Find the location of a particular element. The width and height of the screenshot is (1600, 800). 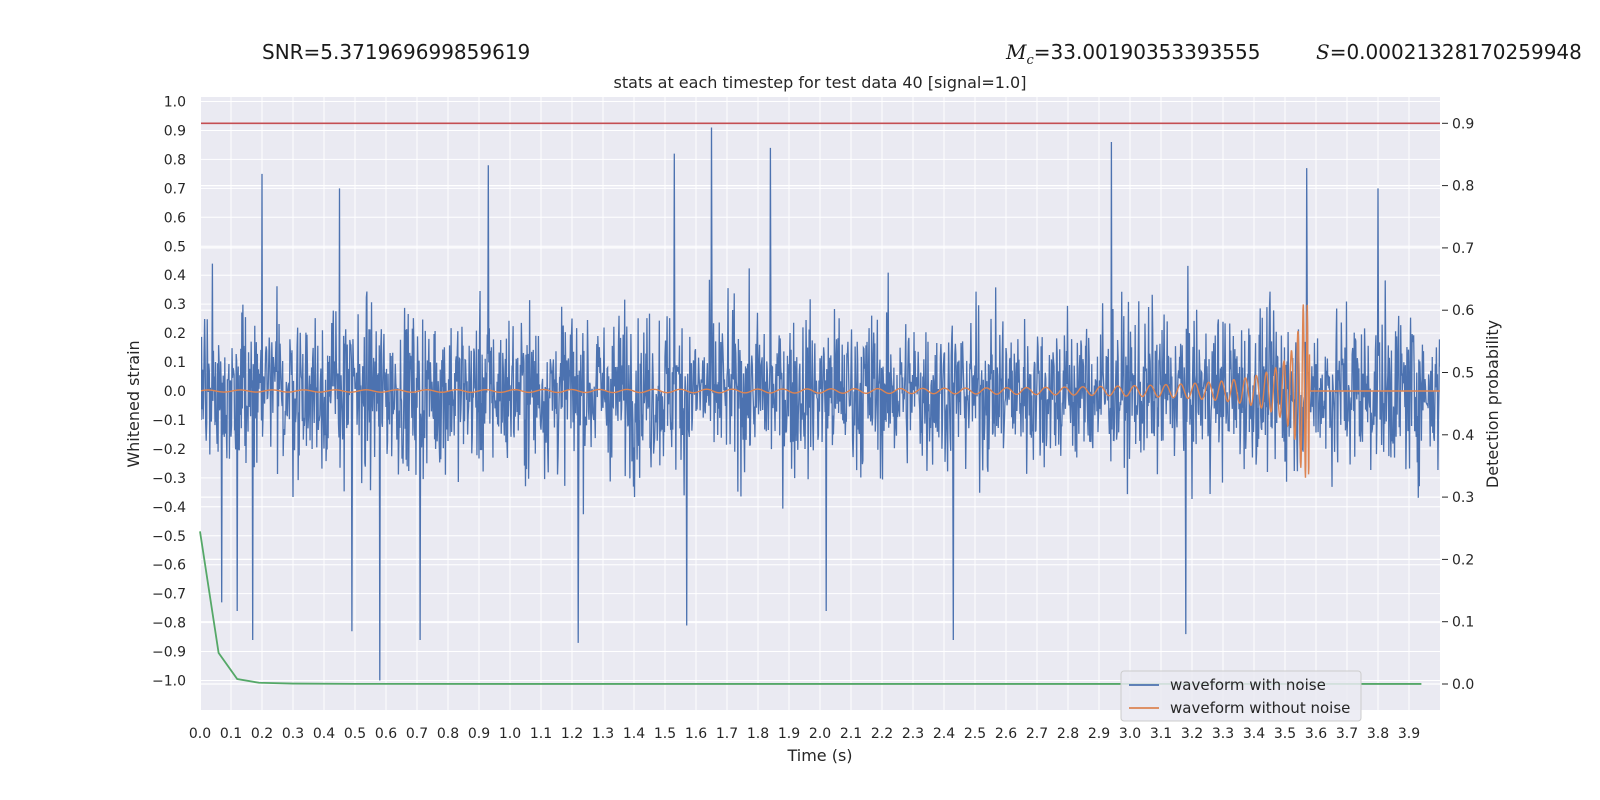

y-tick-label: 0.4 is located at coordinates (175, 276).